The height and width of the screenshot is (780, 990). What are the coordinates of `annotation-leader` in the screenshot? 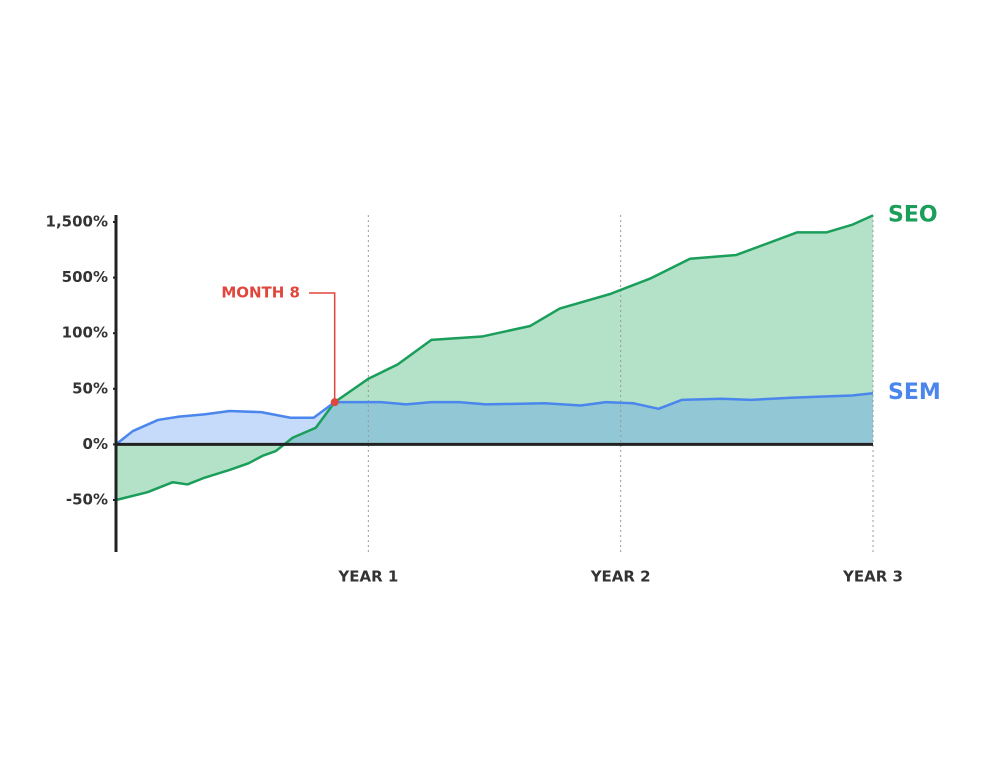 It's located at (322, 347).